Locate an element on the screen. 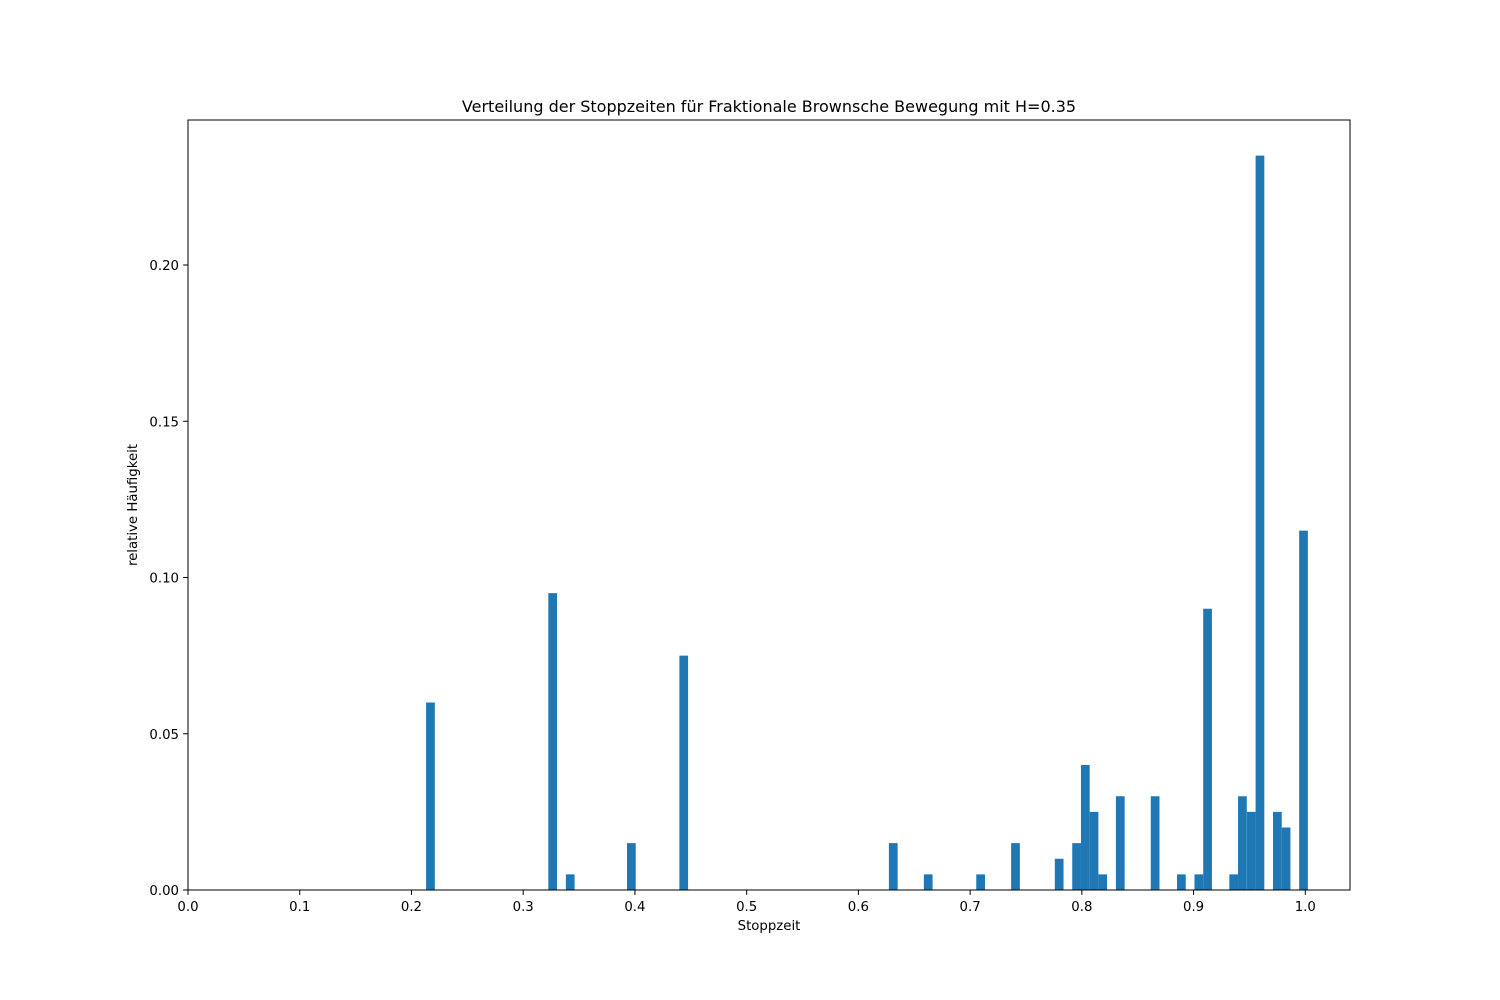  x-axis-label: Stoppzeit is located at coordinates (769, 926).